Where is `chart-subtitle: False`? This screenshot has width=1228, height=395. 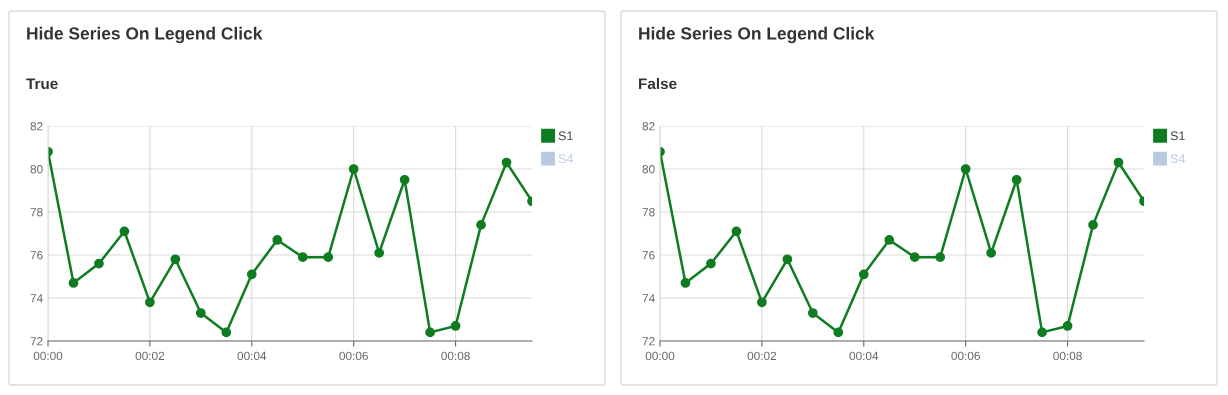
chart-subtitle: False is located at coordinates (658, 83).